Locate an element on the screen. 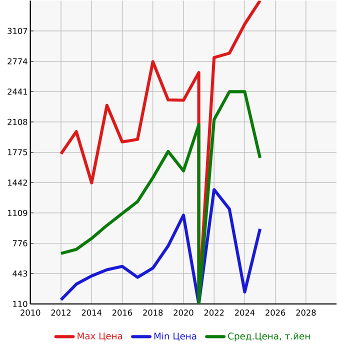 This screenshot has width=337, height=345. x-tick-label: 2020 is located at coordinates (184, 313).